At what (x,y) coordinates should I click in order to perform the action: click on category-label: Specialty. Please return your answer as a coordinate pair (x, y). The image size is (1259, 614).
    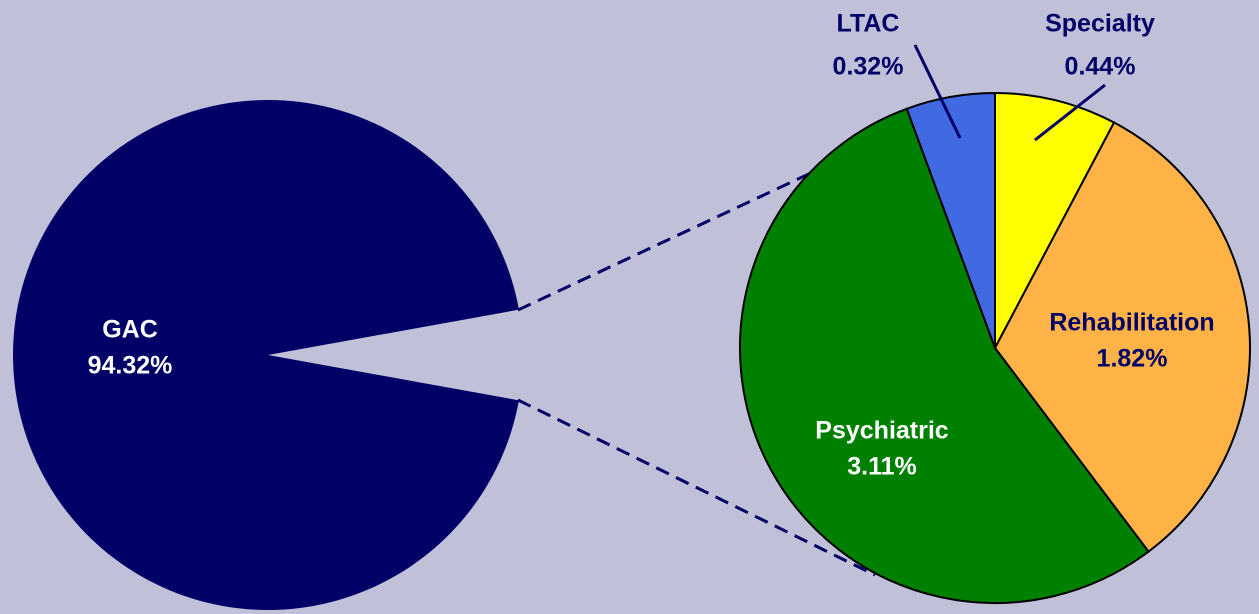
    Looking at the image, I should click on (1100, 24).